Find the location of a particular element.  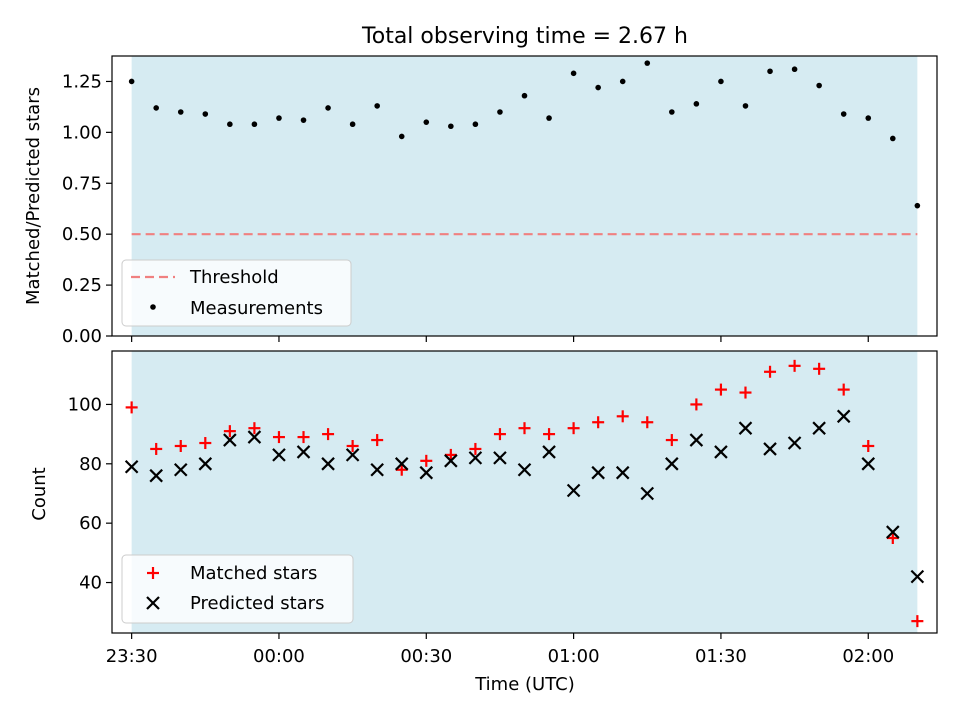

legend-measurements-label: Measurements is located at coordinates (256, 308).